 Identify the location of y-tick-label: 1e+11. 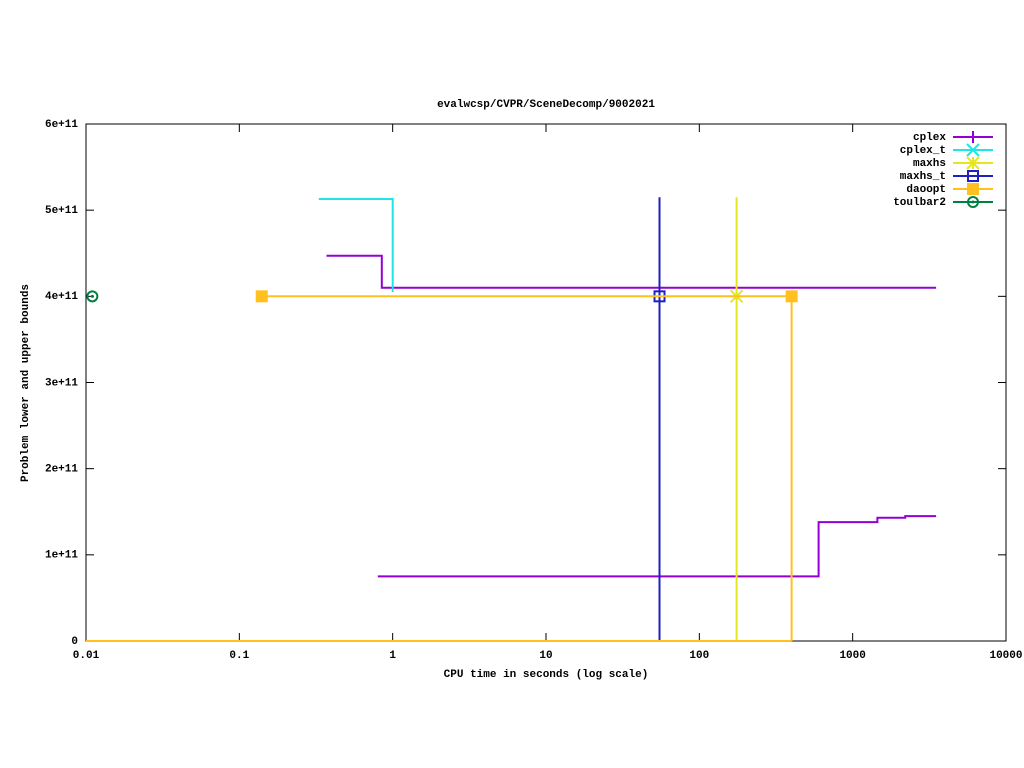
(61, 556).